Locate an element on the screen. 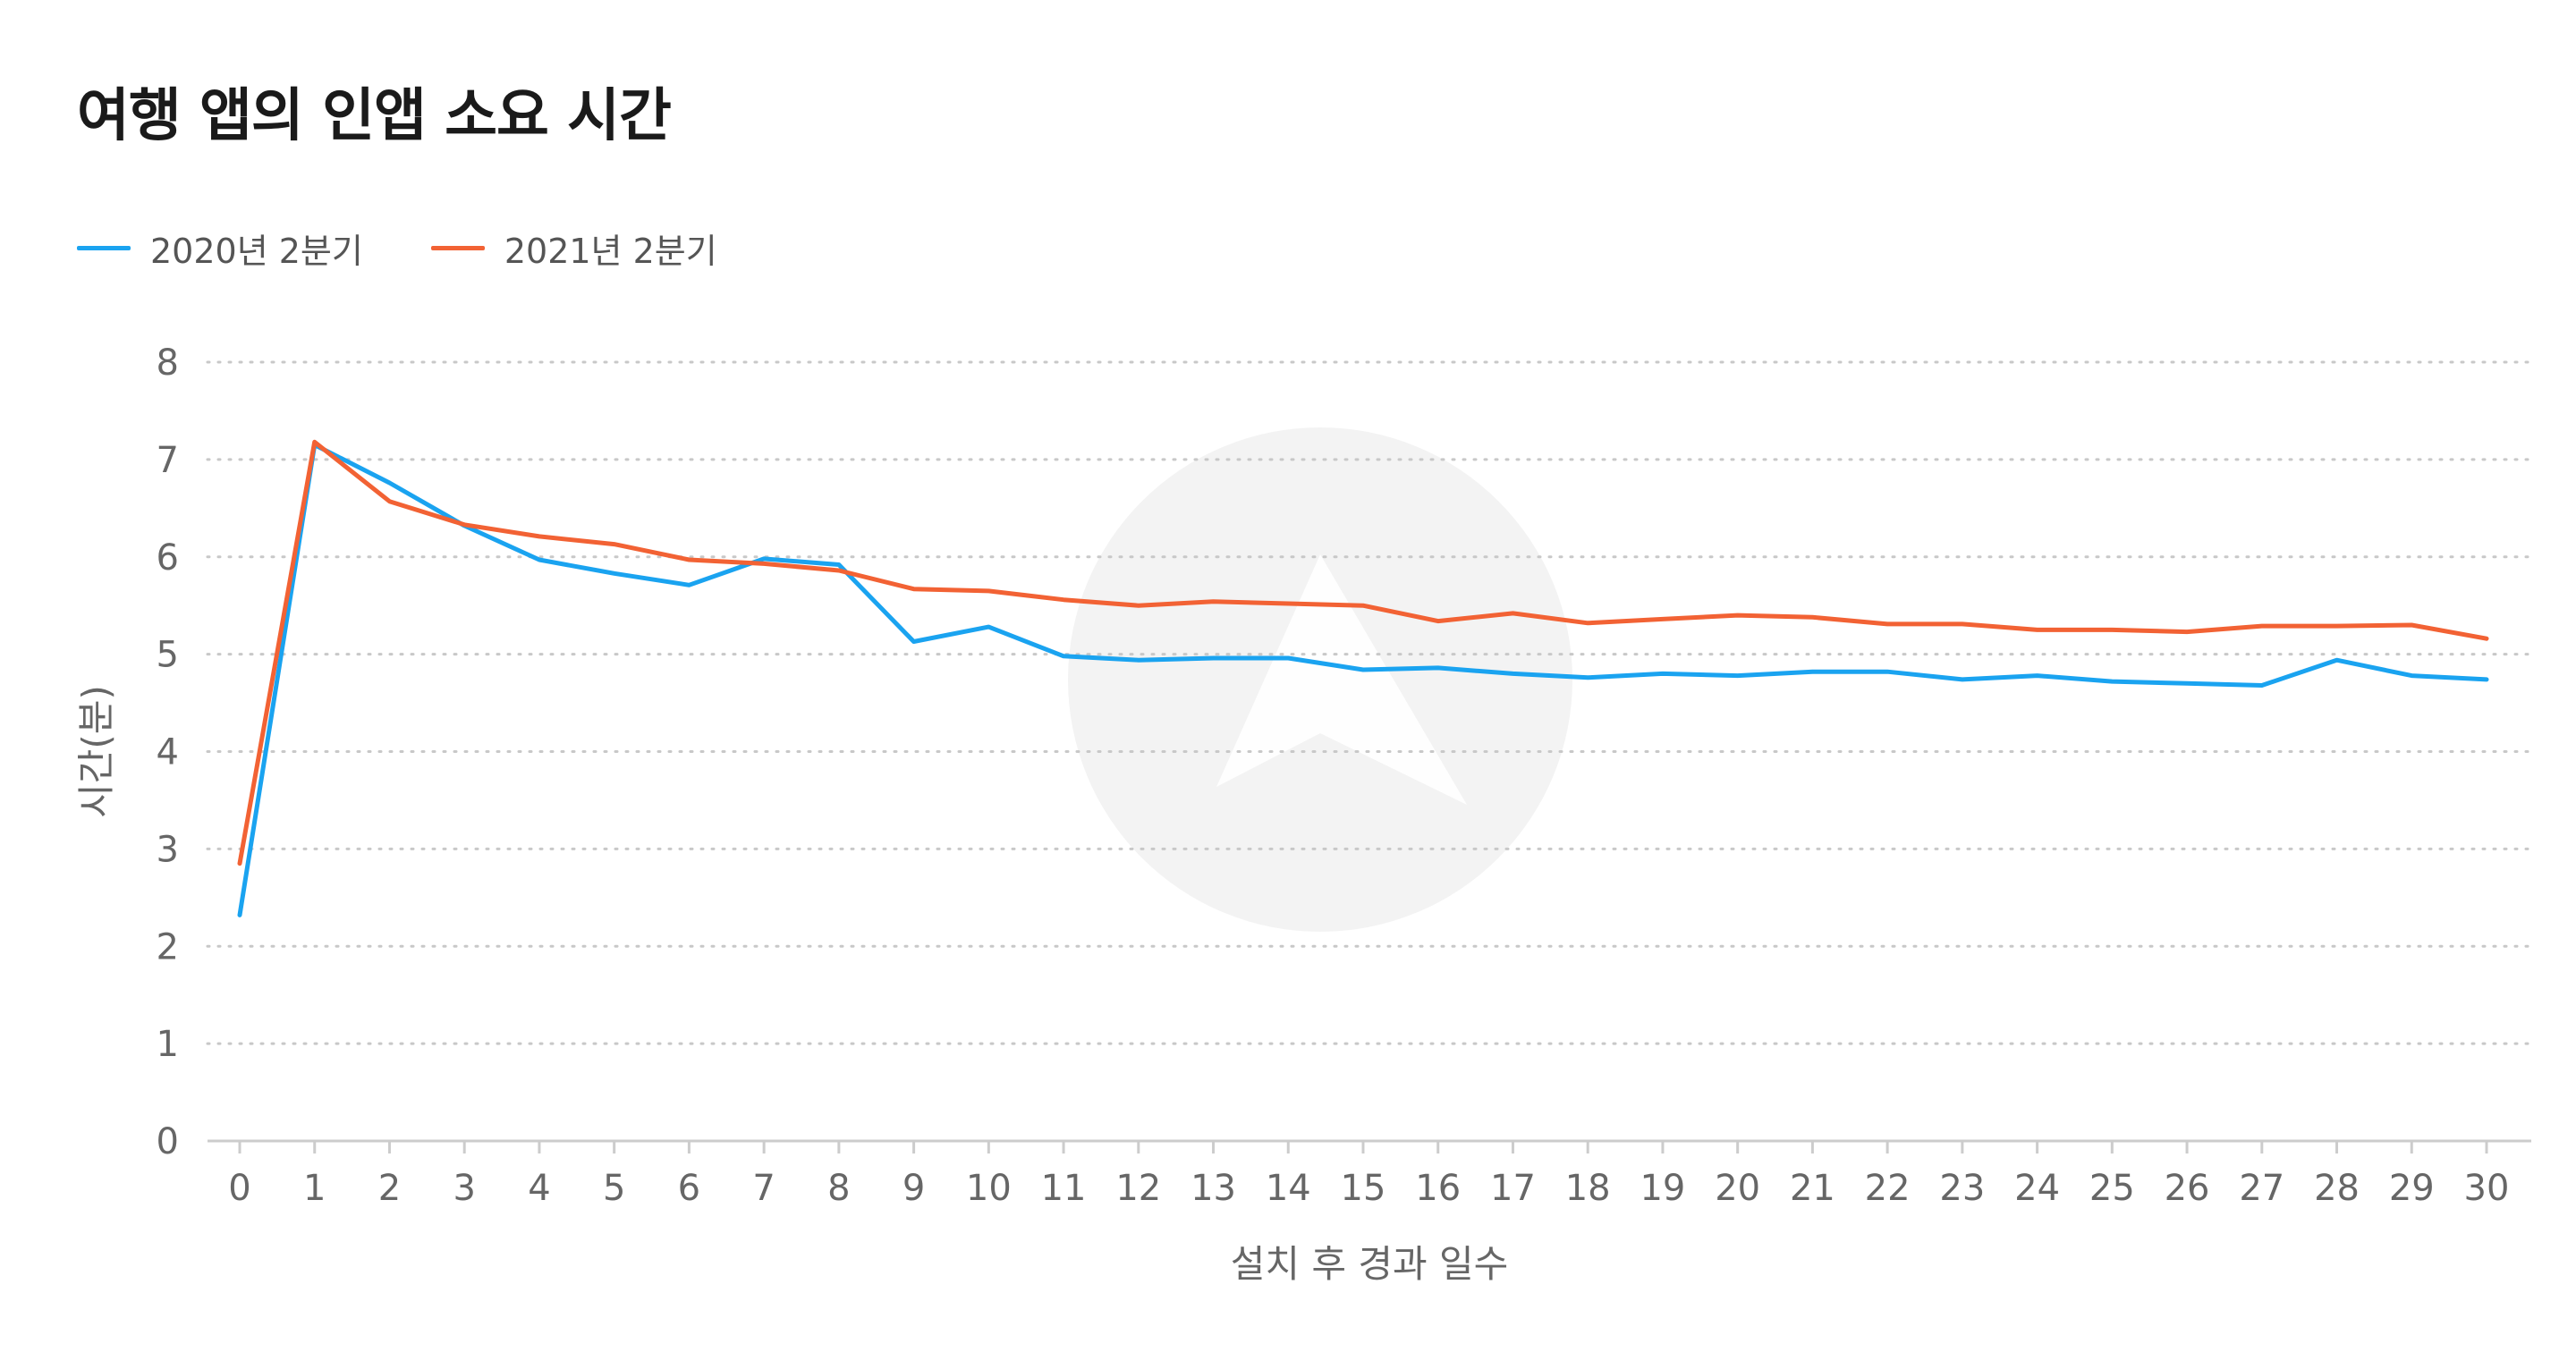  x-tick-label-15: 15 is located at coordinates (1363, 1188).